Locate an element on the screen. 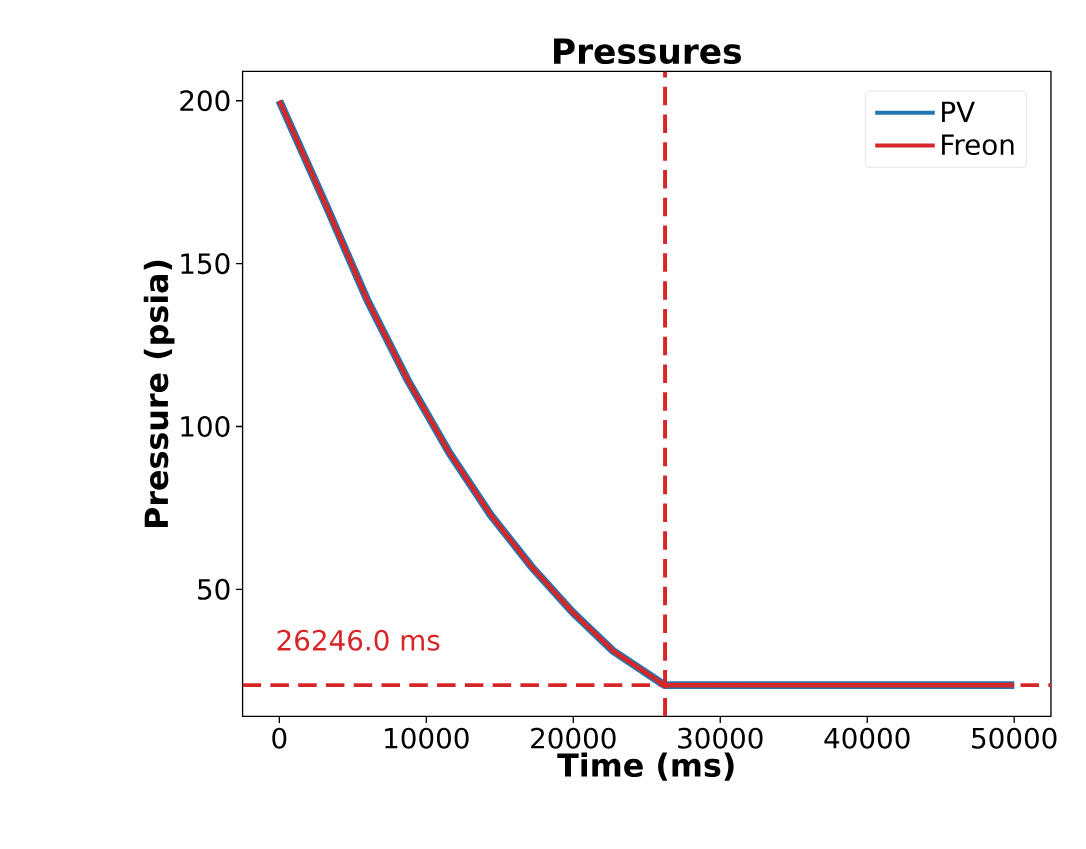 Image resolution: width=1086 pixels, height=849 pixels. y-tick-label: 150 is located at coordinates (205, 263).